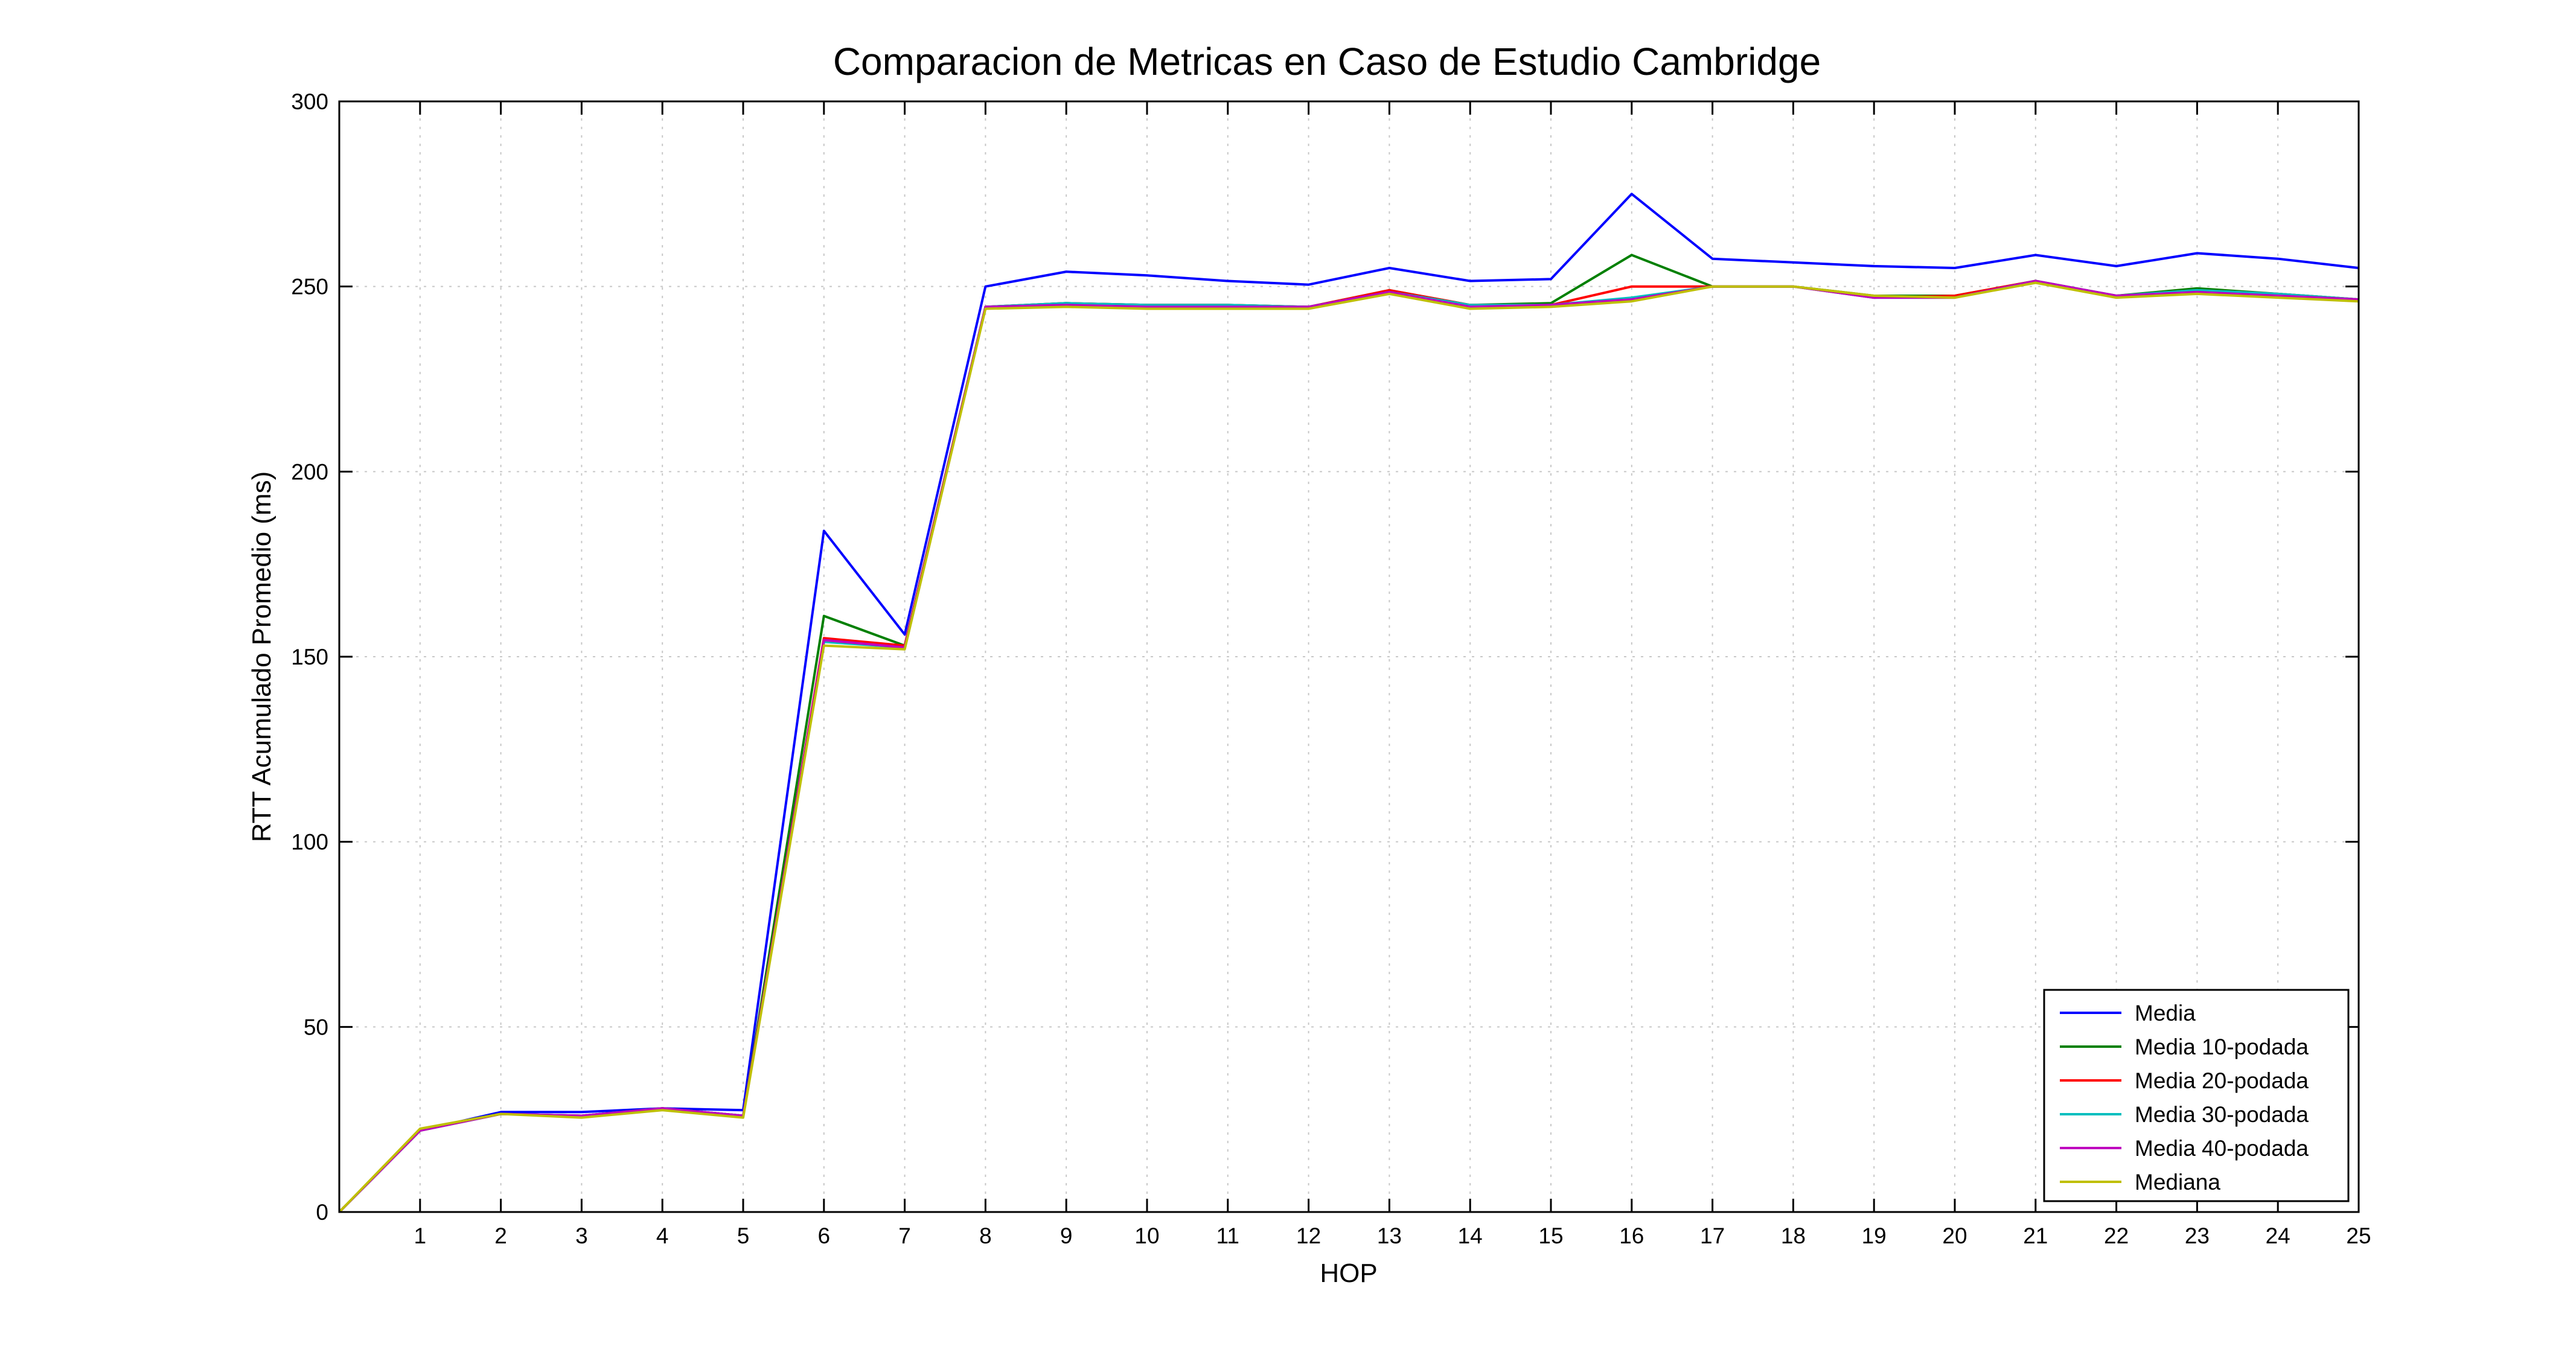  Describe the element at coordinates (322, 1213) in the screenshot. I see `y-tick-label: 0` at that location.